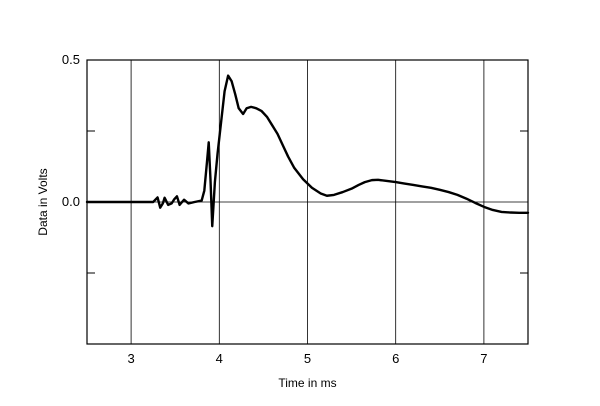 This screenshot has height=406, width=600. Describe the element at coordinates (483, 358) in the screenshot. I see `x-tick-label-7: 7` at that location.